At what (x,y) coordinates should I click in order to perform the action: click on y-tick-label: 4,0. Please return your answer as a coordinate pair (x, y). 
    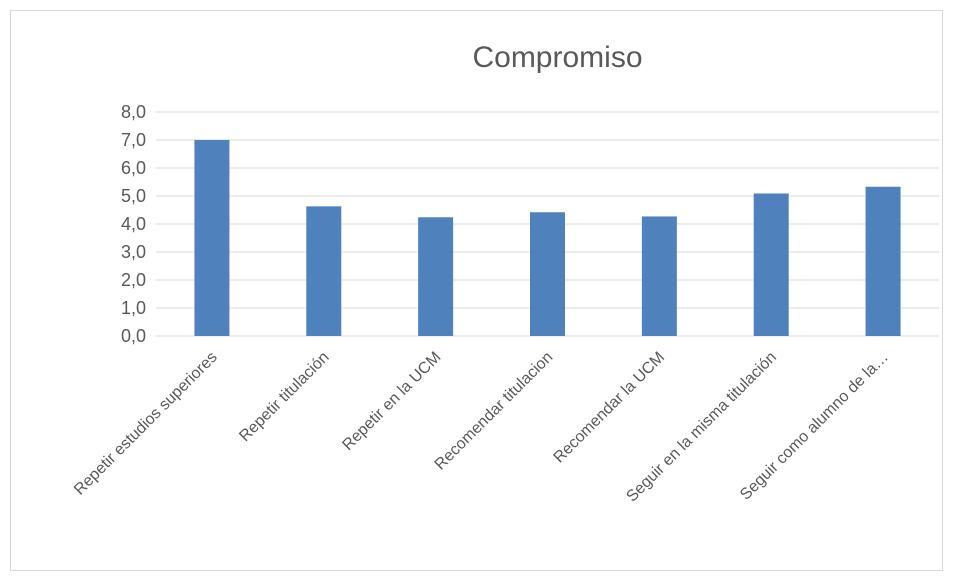
    Looking at the image, I should click on (133, 224).